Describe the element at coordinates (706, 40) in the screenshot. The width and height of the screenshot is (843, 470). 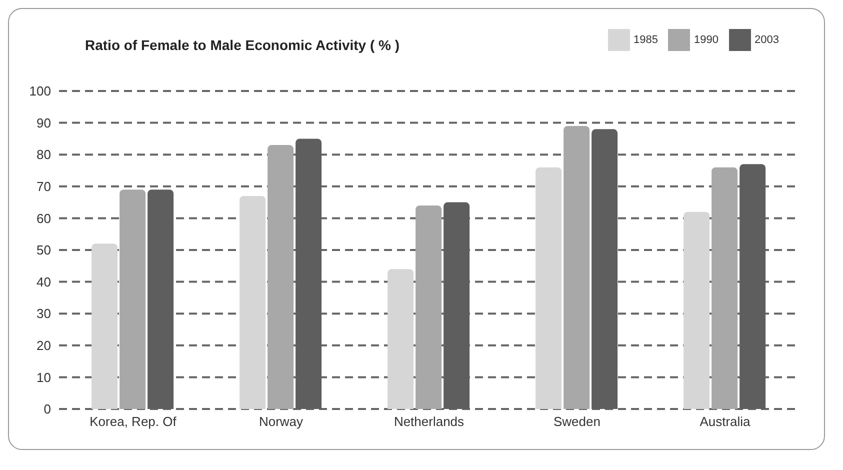
I see `legend-label: 1990` at that location.